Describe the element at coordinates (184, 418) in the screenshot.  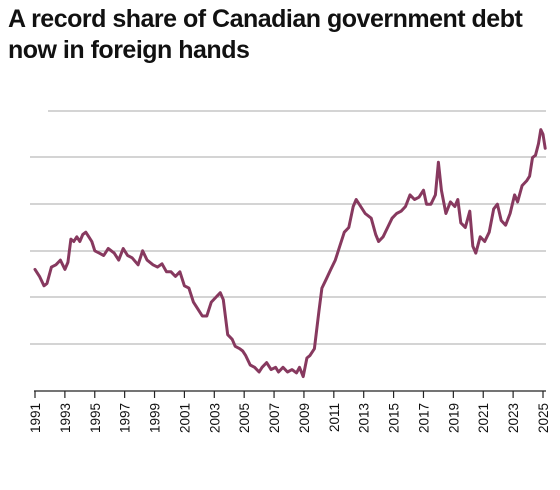
I see `x-tick-label: 2001` at that location.